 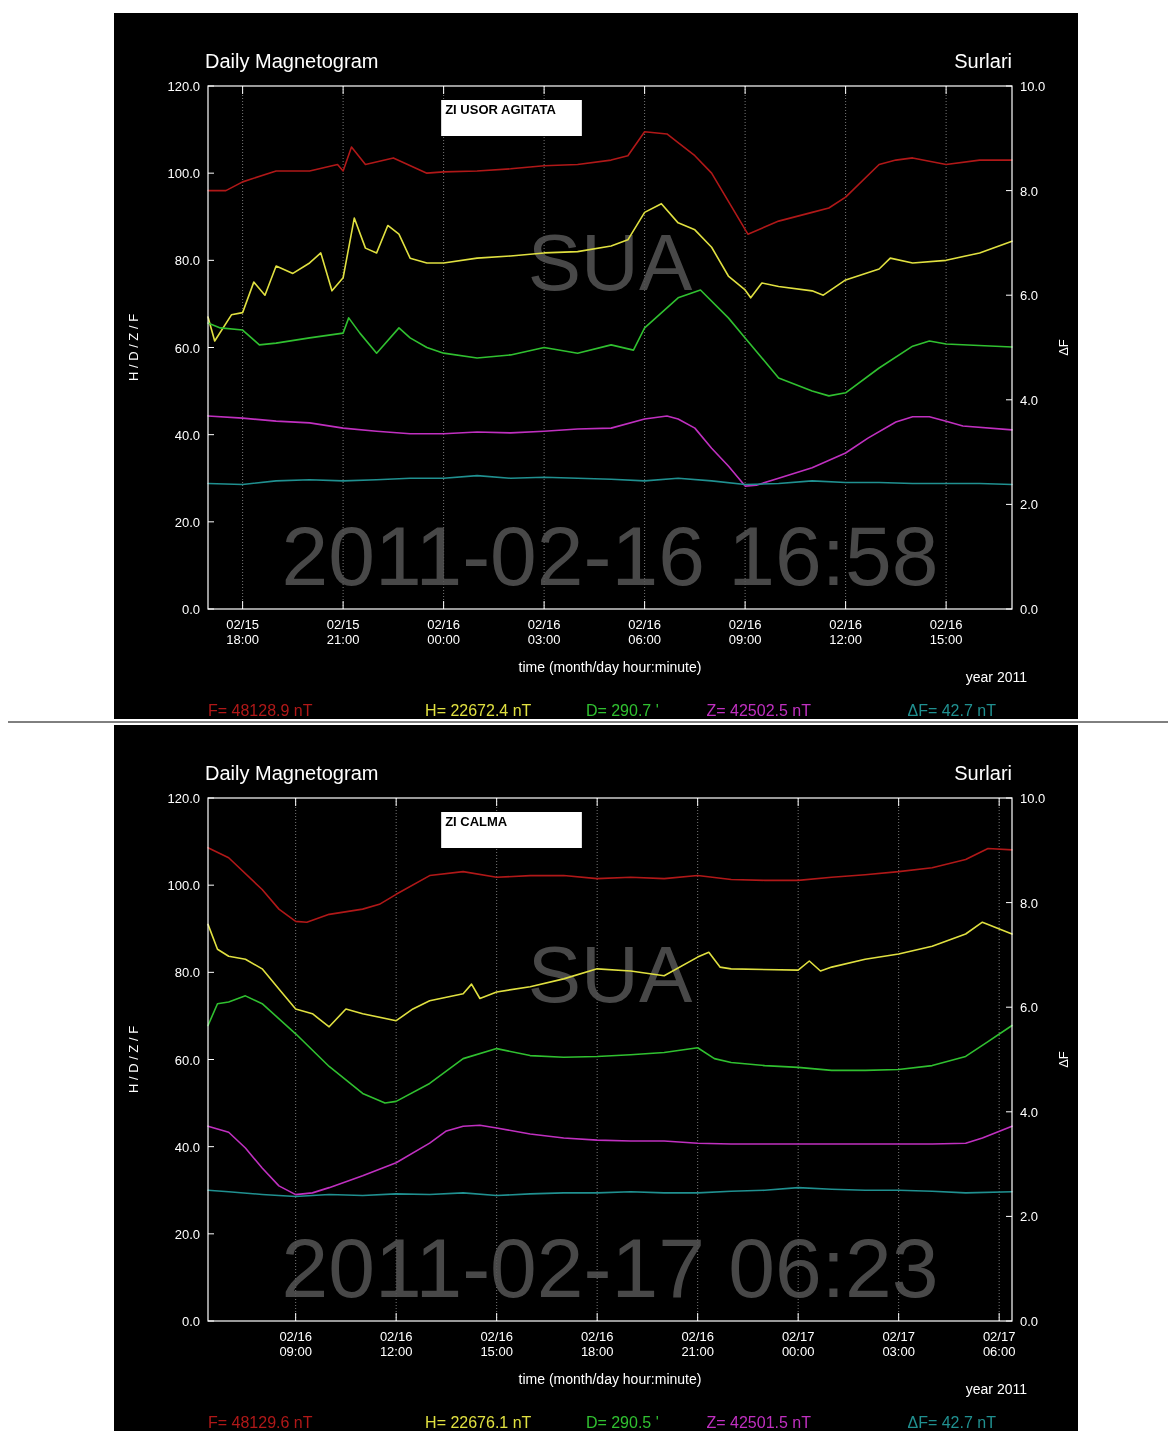 What do you see at coordinates (759, 1422) in the screenshot?
I see `text: Z= 42501.5 nT` at bounding box center [759, 1422].